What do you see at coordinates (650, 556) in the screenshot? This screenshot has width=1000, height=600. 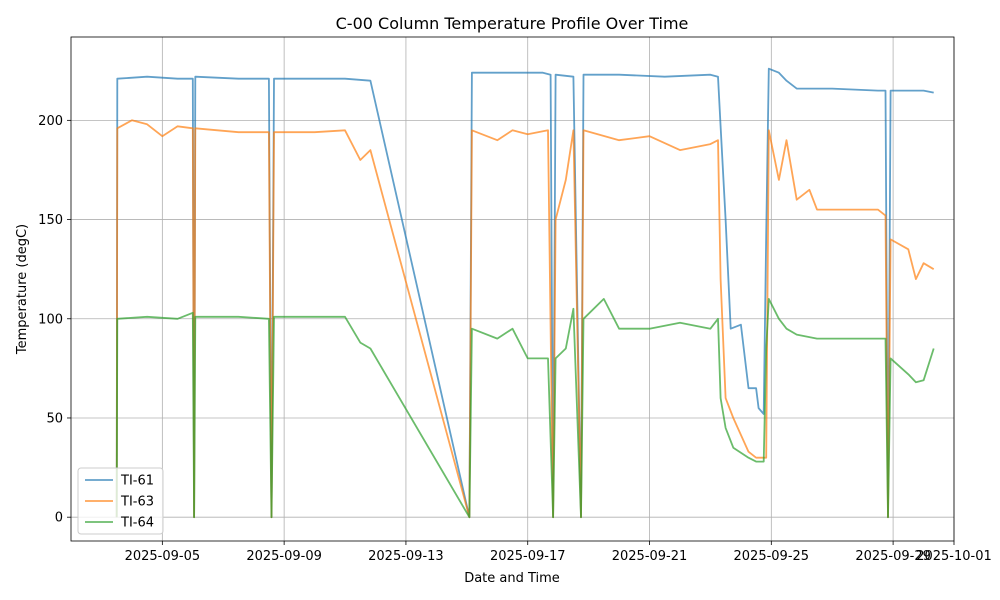 I see `x-tick-label: 2025-09-21` at bounding box center [650, 556].